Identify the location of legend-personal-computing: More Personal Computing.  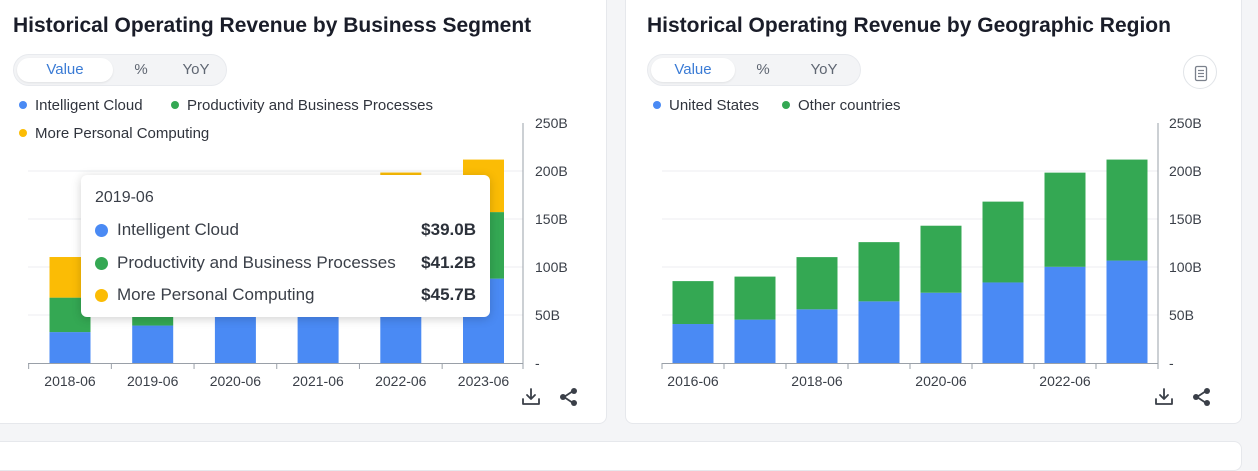
(114, 133).